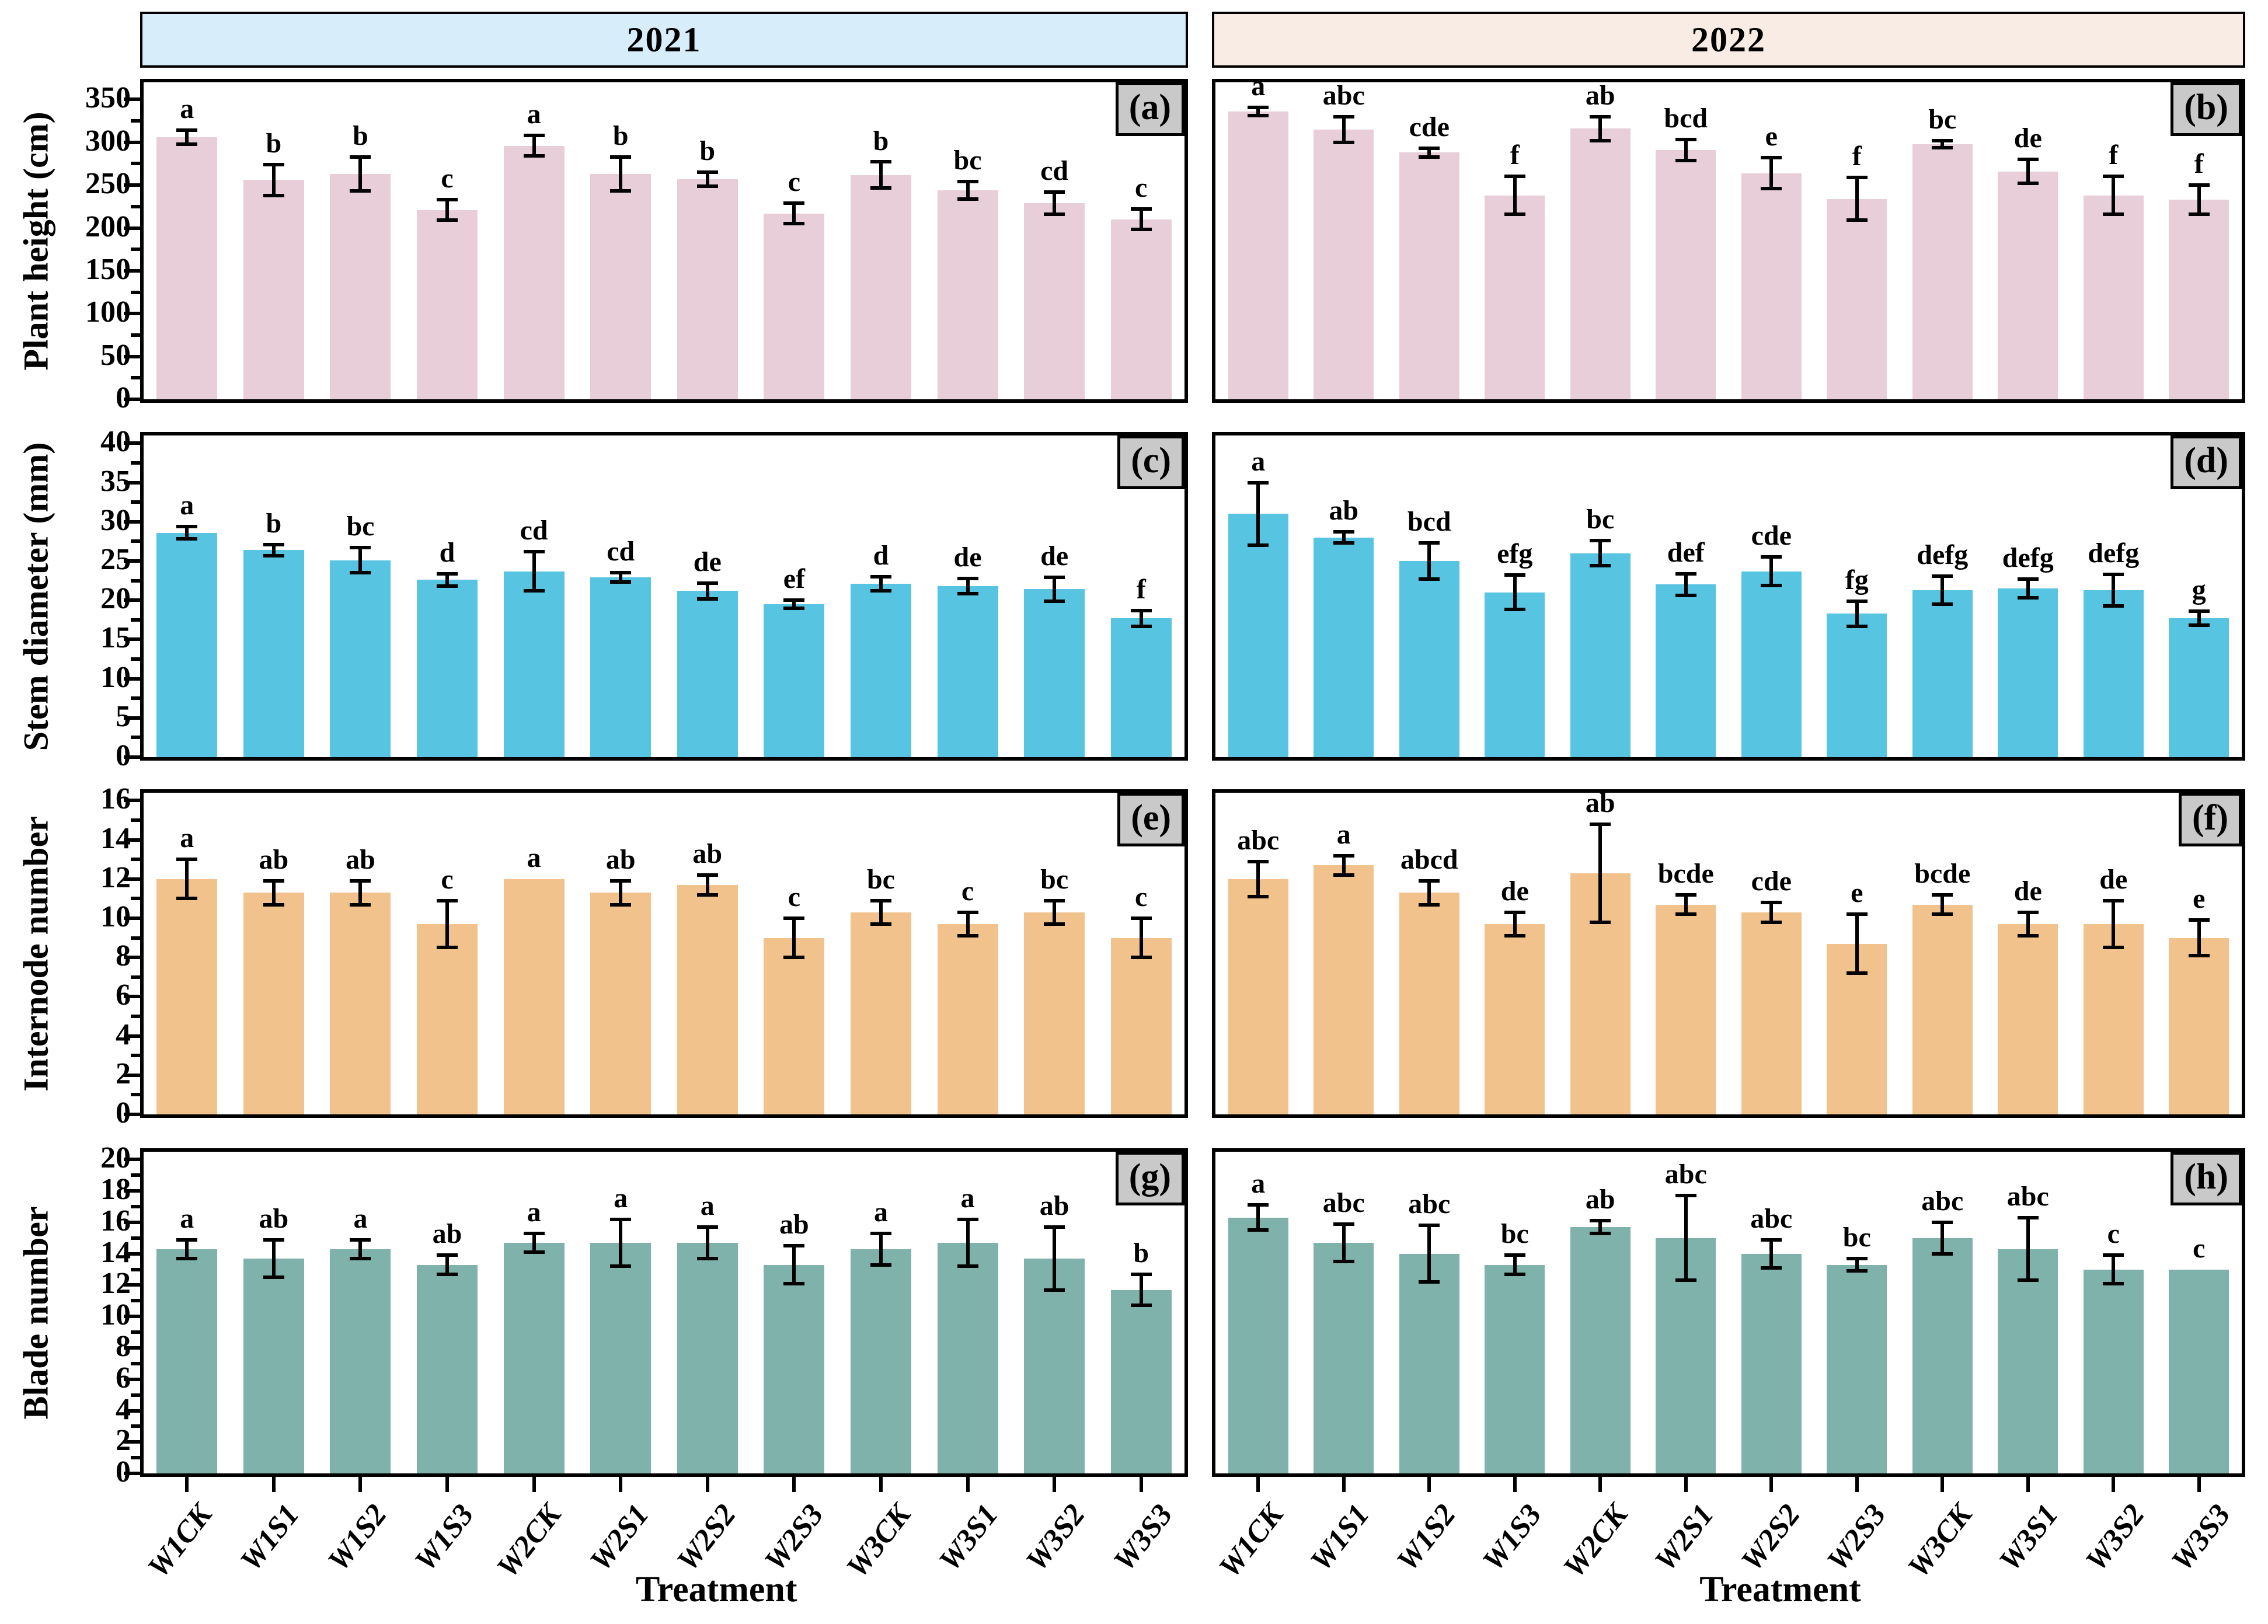 The width and height of the screenshot is (2268, 1624). Describe the element at coordinates (2199, 1248) in the screenshot. I see `sig-letter: c` at that location.